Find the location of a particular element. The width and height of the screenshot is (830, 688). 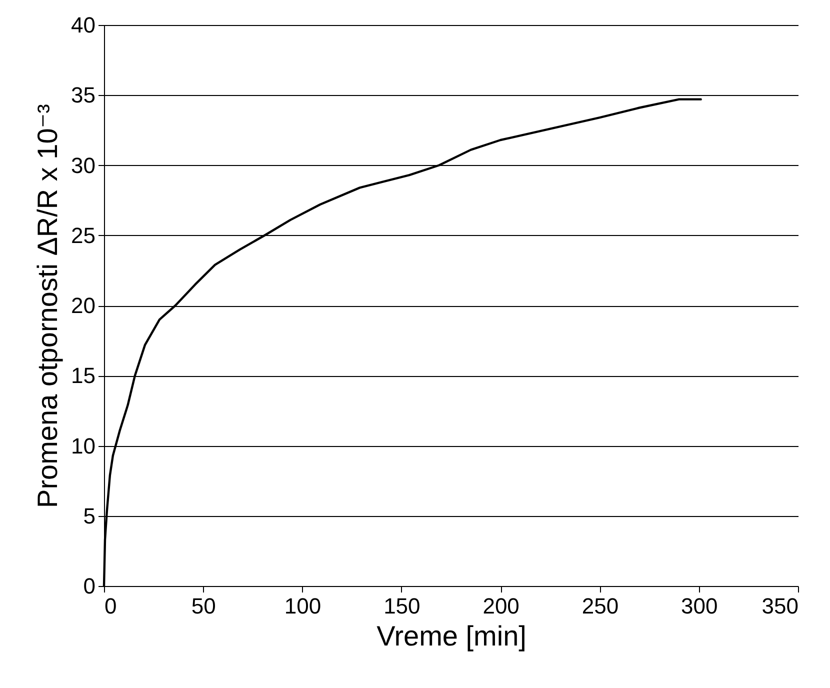

x-tick-label: 300 is located at coordinates (699, 606).